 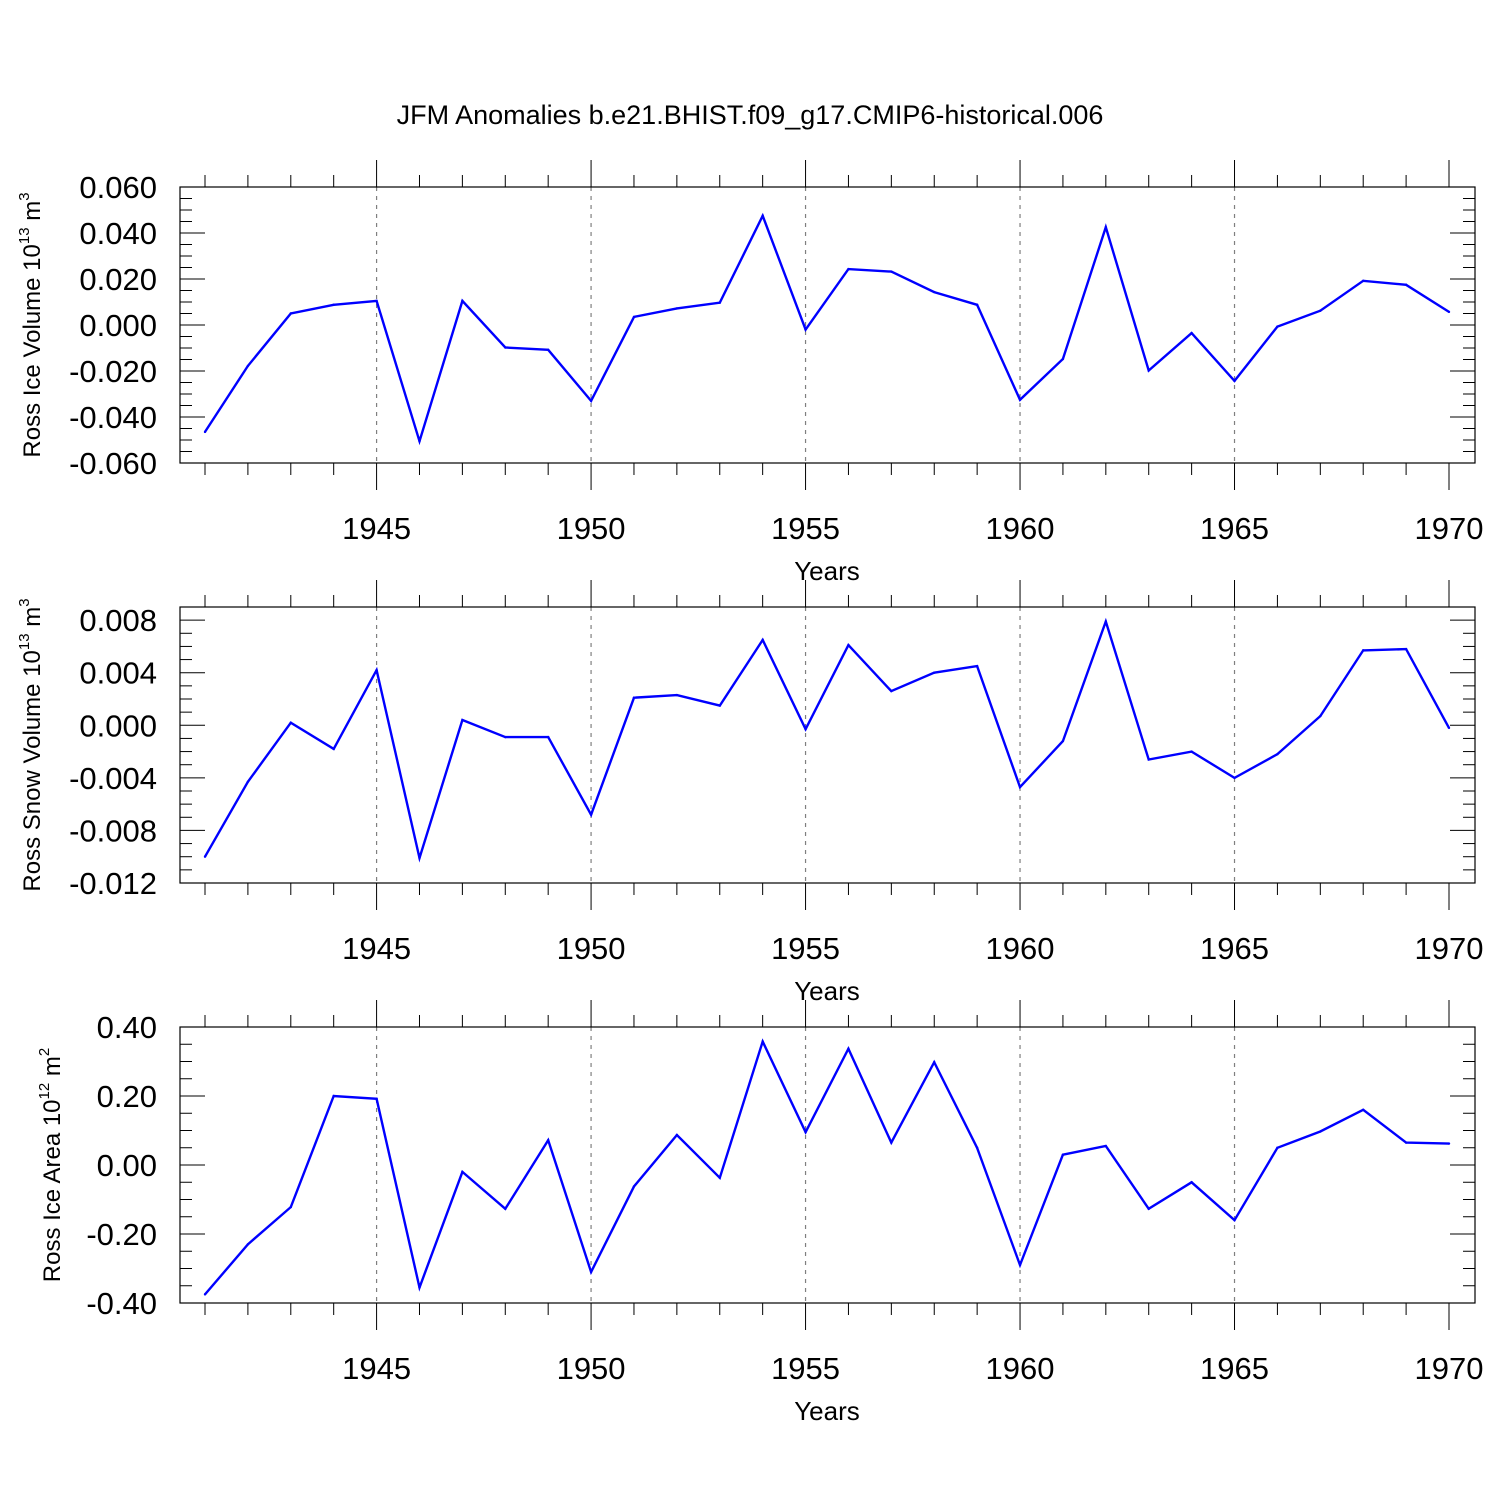 I want to click on y-tick-label: -0.20, so click(x=121, y=1234).